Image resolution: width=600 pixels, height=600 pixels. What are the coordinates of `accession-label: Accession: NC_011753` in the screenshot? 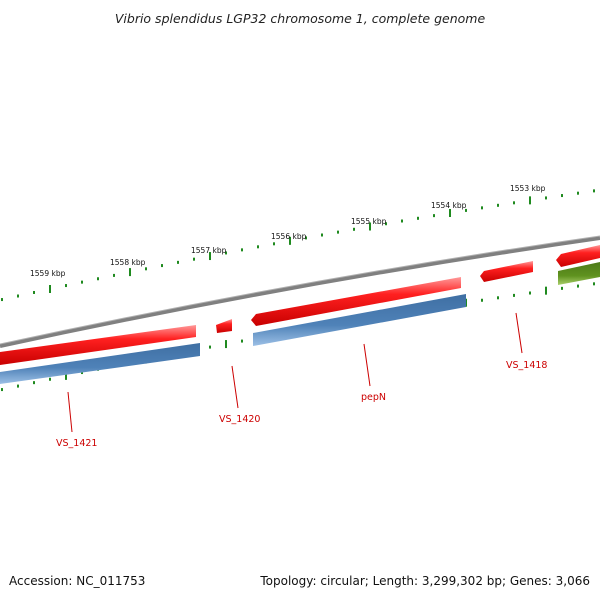 It's located at (77, 581).